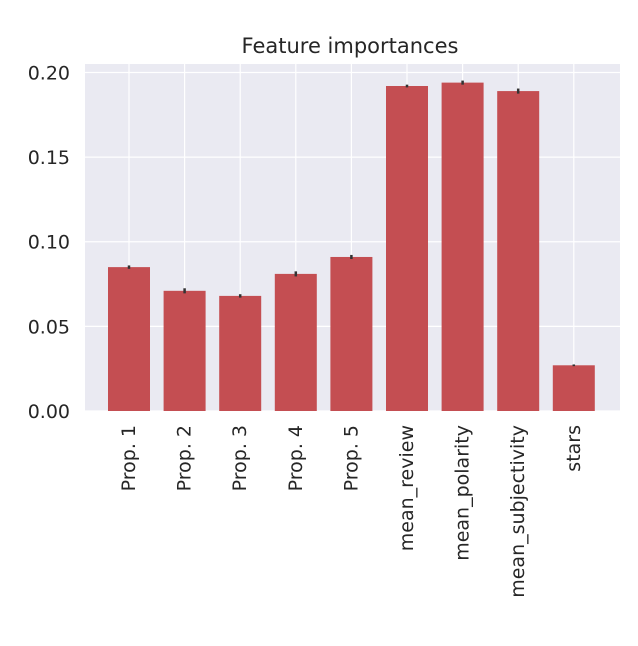 This screenshot has height=646, width=638. Describe the element at coordinates (351, 458) in the screenshot. I see `x-tick-label: Prop. 5` at that location.